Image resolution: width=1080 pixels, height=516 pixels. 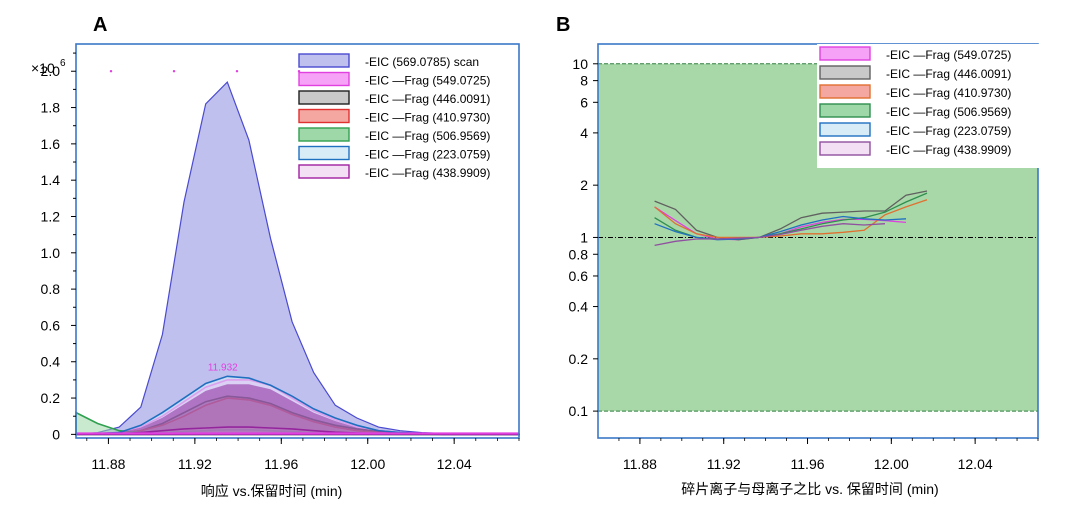 What do you see at coordinates (975, 464) in the screenshot?
I see `x-tick-label-b: 12.04` at bounding box center [975, 464].